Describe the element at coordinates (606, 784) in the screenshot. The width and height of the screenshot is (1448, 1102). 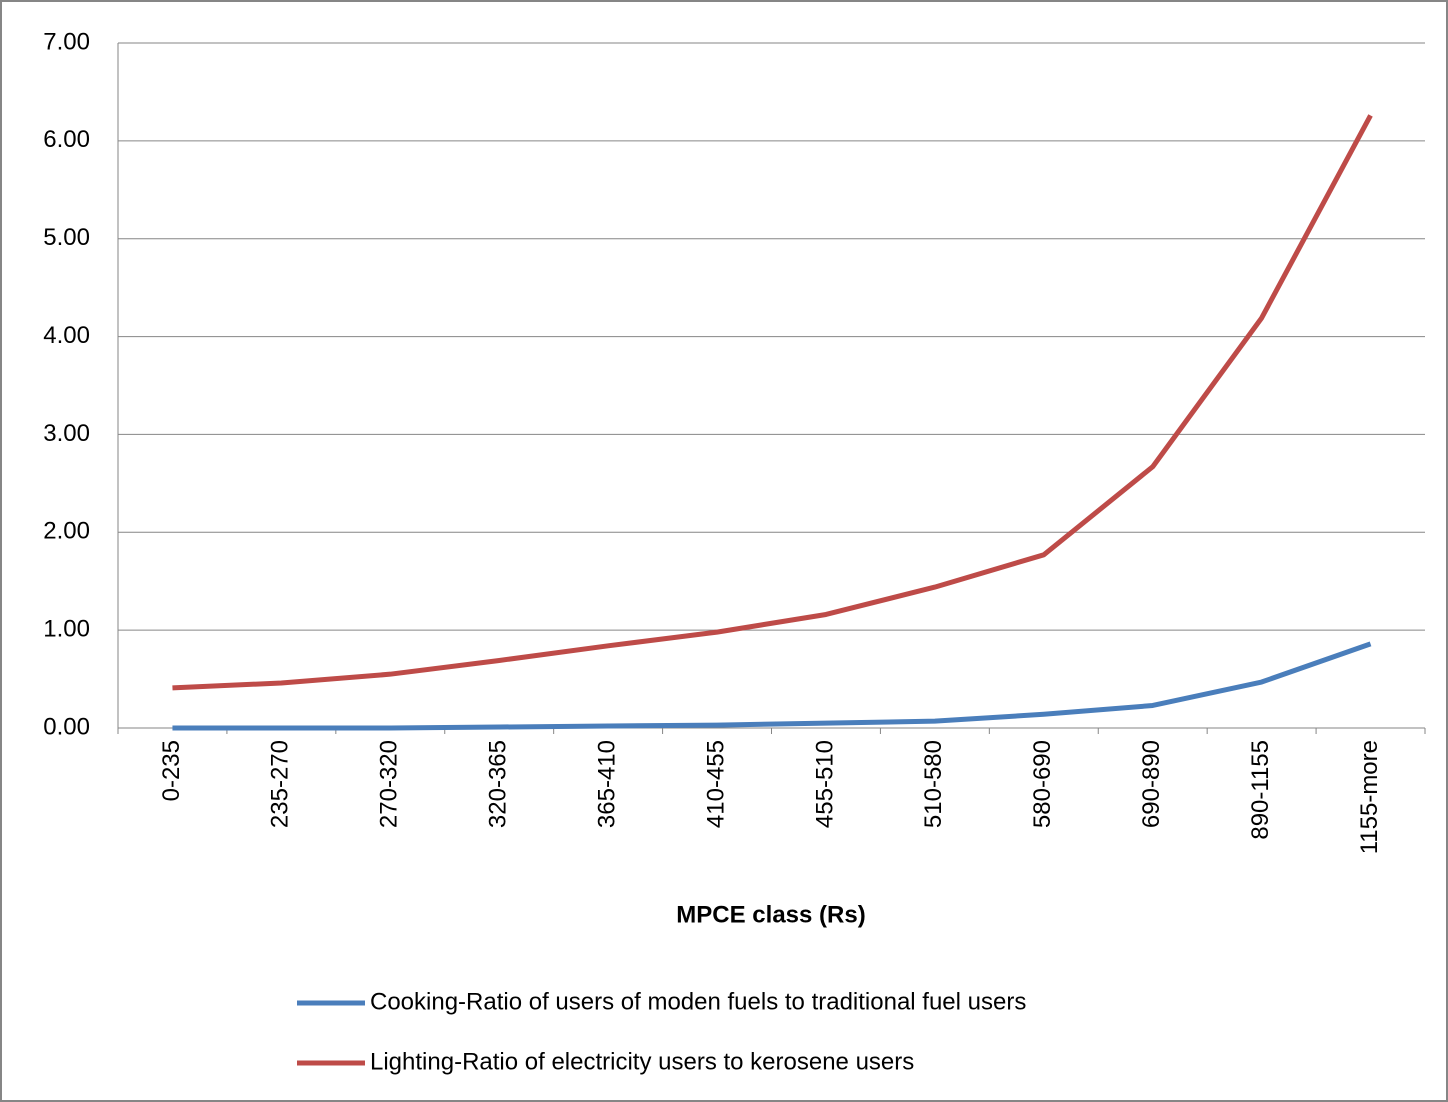
I see `x-tick-label: 365-410` at that location.